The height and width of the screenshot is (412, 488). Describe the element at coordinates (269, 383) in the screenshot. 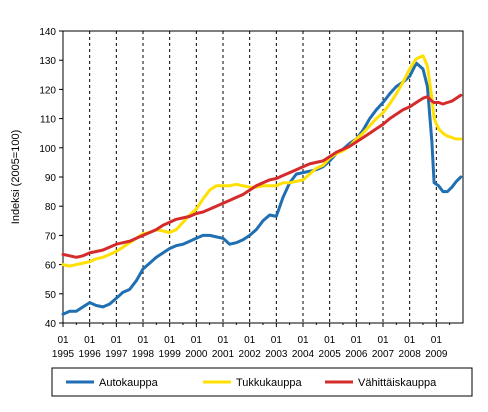

I see `legend-label: Tukkukauppa` at that location.